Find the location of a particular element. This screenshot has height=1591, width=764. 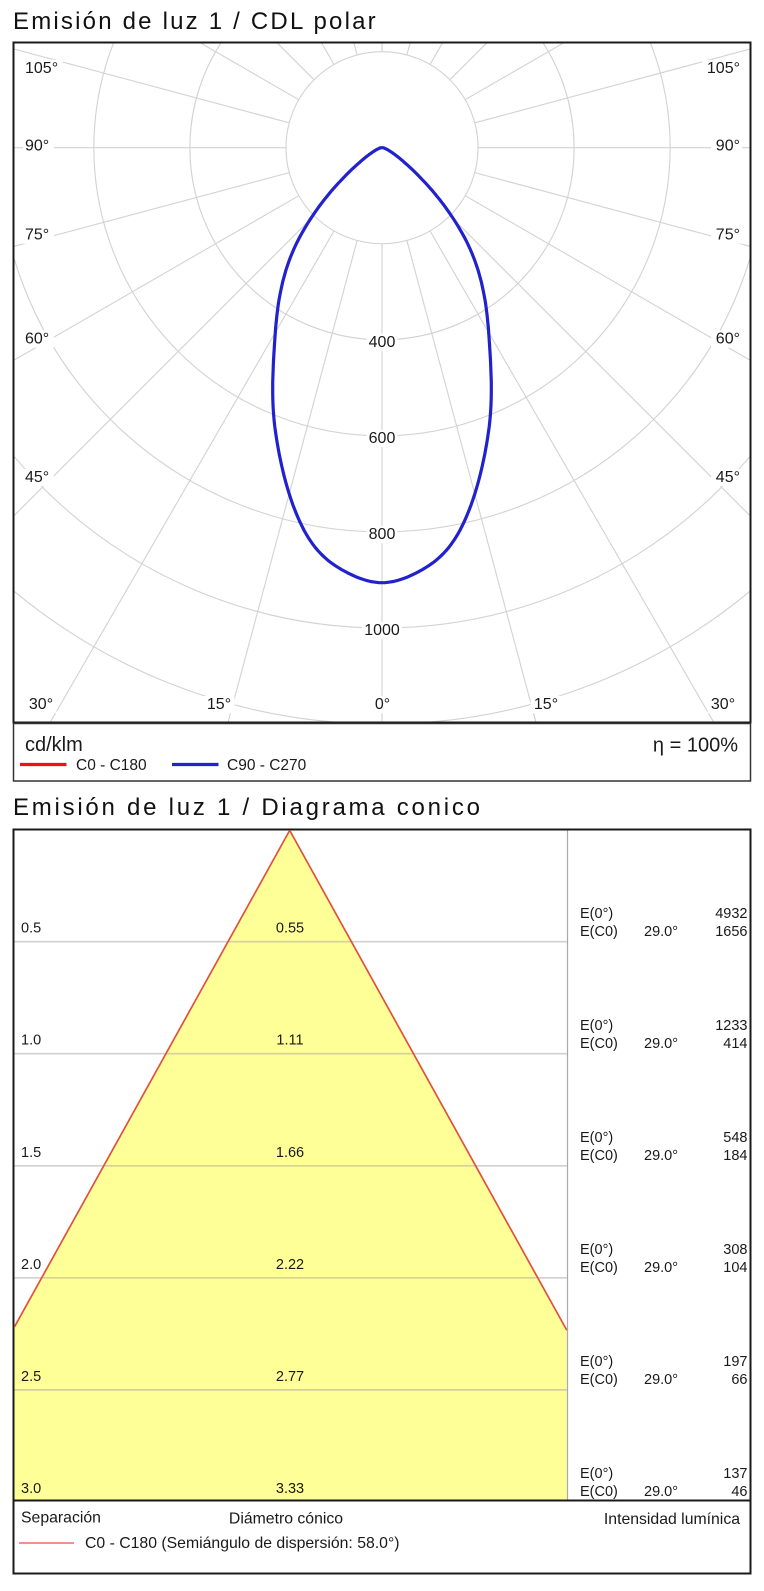

svg-text: 800 is located at coordinates (382, 534).